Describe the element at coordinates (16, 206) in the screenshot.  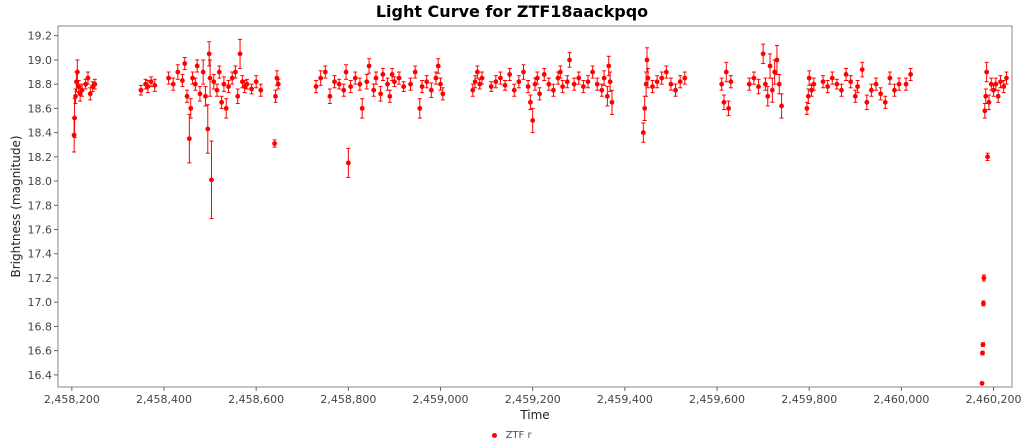
I see `y-axis-label: Brightness (magnitude)` at that location.